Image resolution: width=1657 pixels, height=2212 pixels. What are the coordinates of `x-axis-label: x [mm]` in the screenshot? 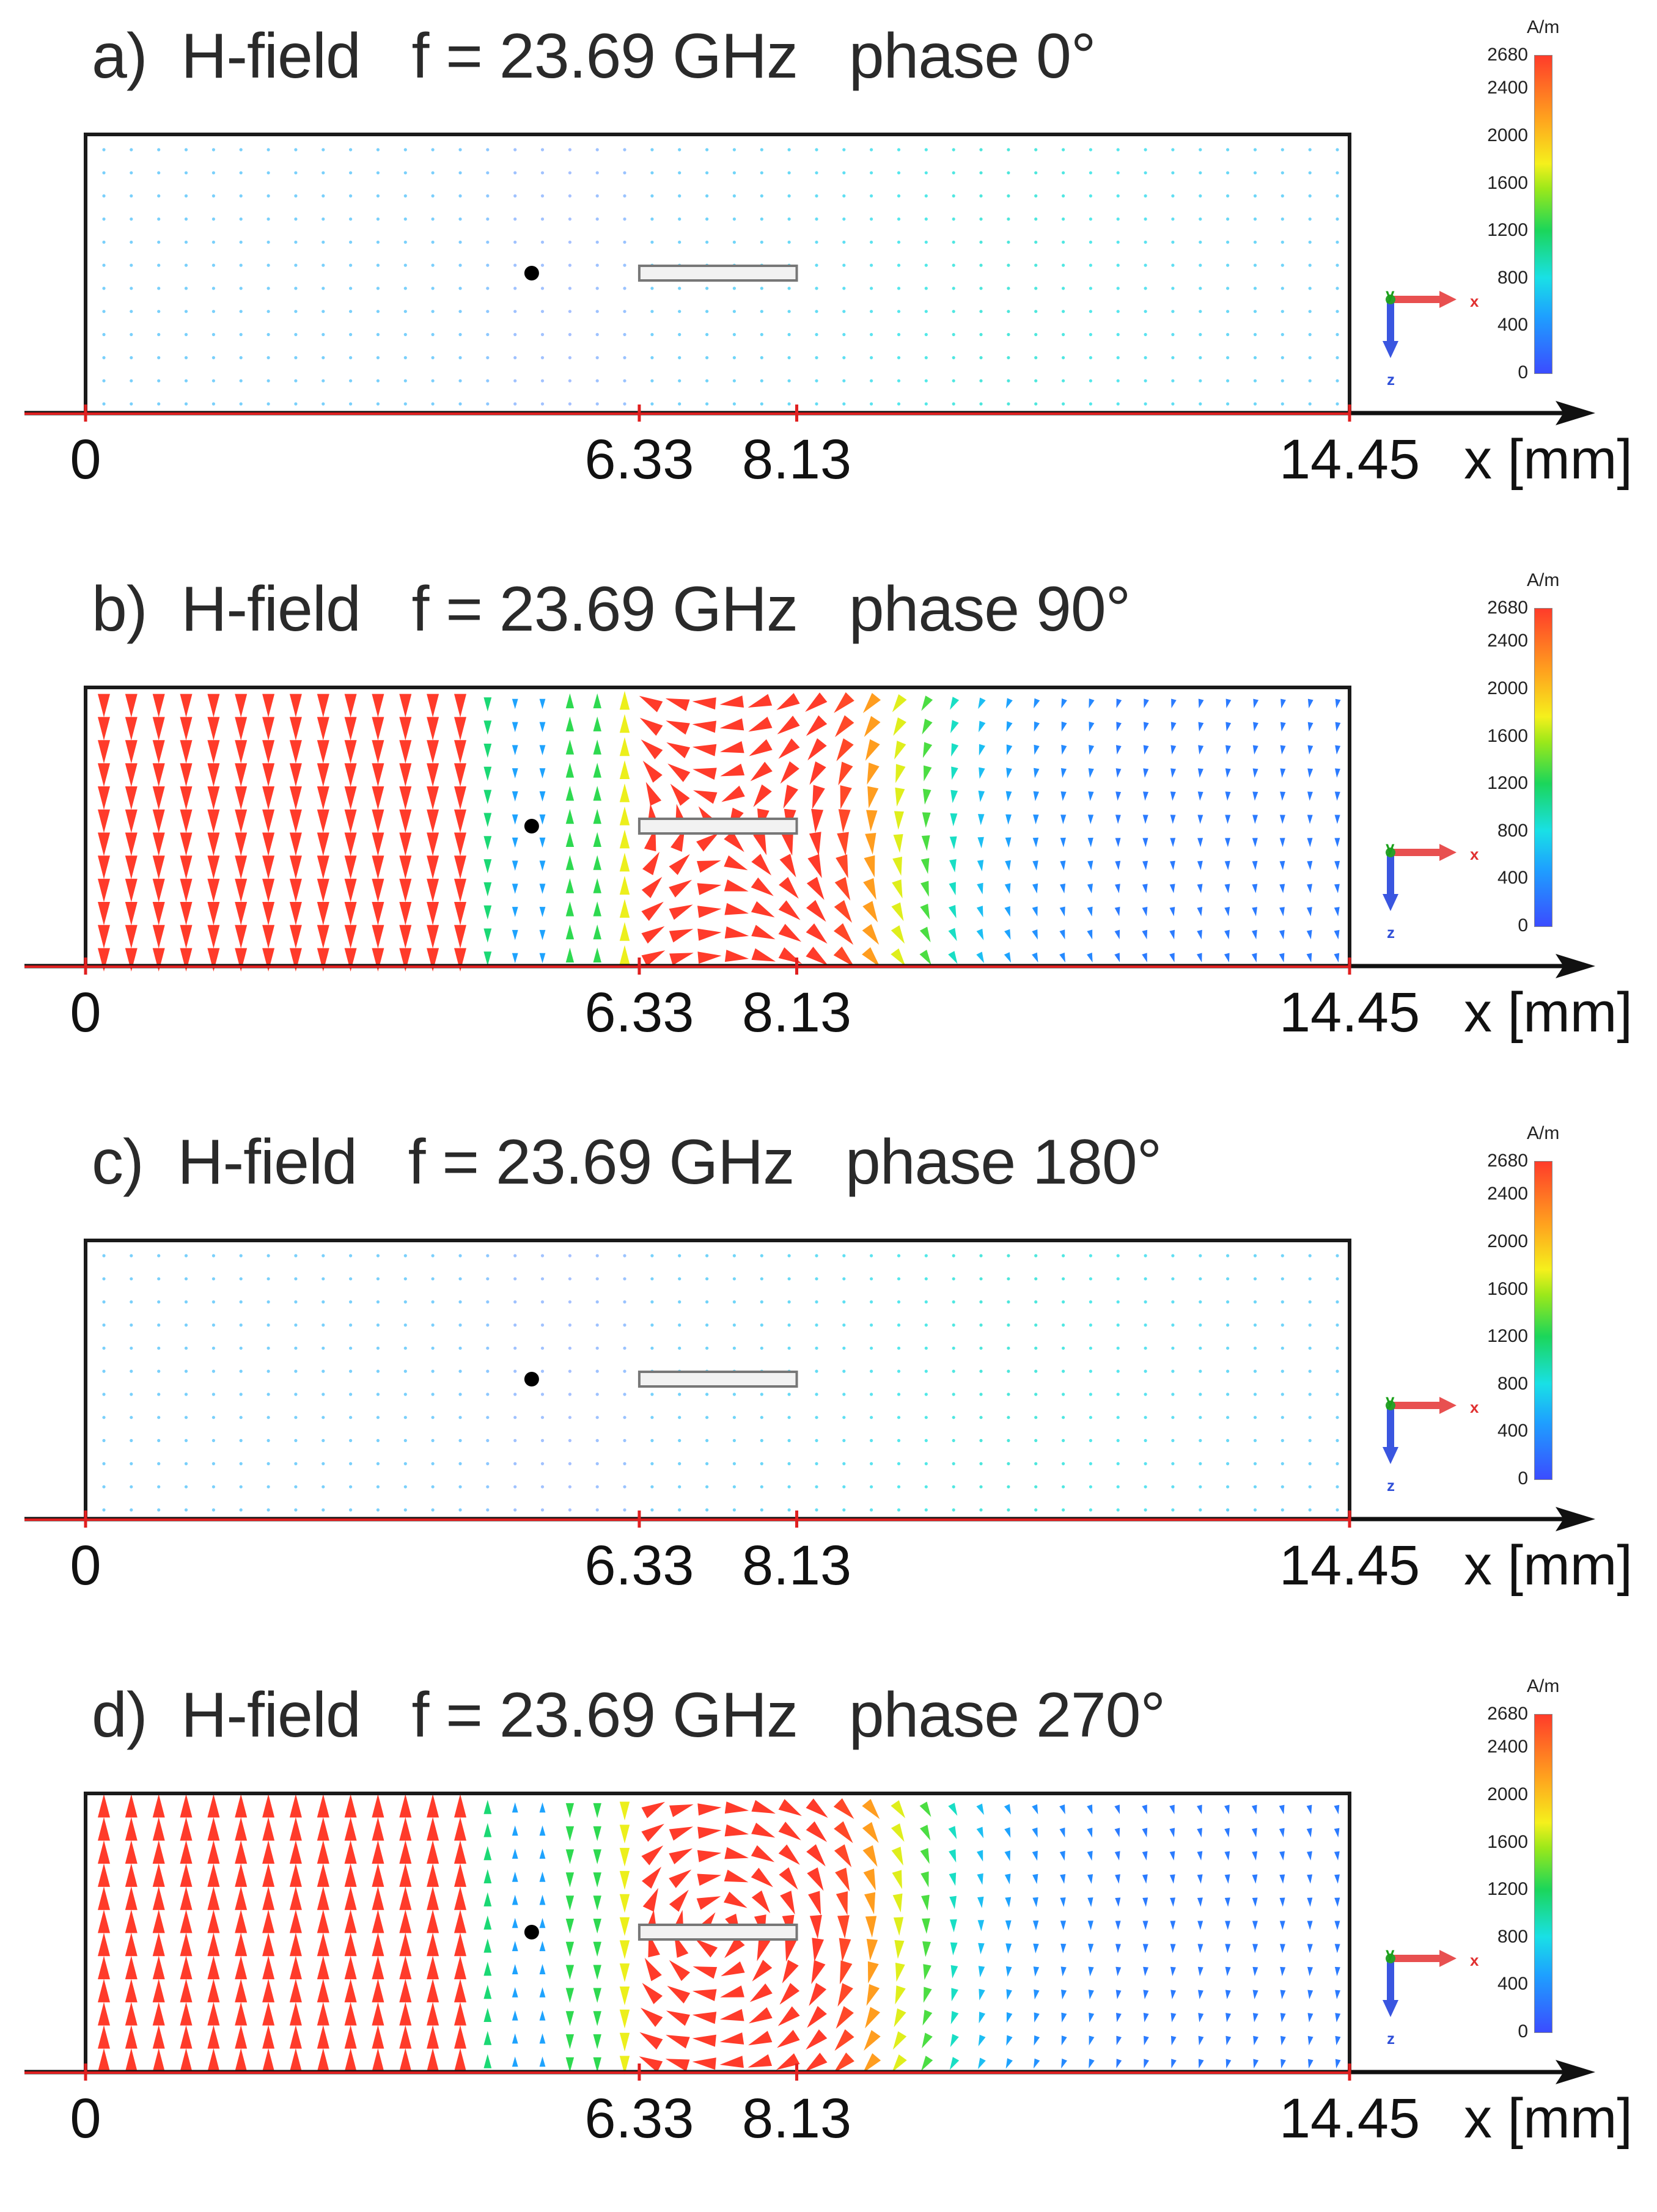 It's located at (1548, 2118).